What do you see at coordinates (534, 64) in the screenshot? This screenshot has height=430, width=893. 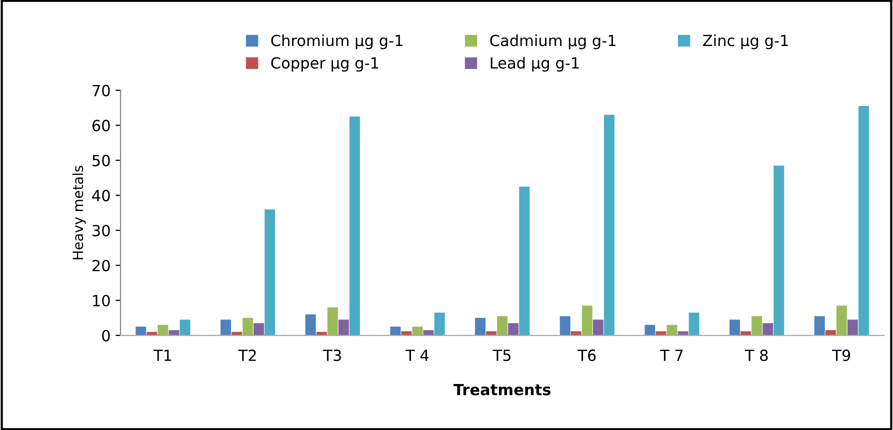 I see `legend-label: Lead µg g-1` at bounding box center [534, 64].